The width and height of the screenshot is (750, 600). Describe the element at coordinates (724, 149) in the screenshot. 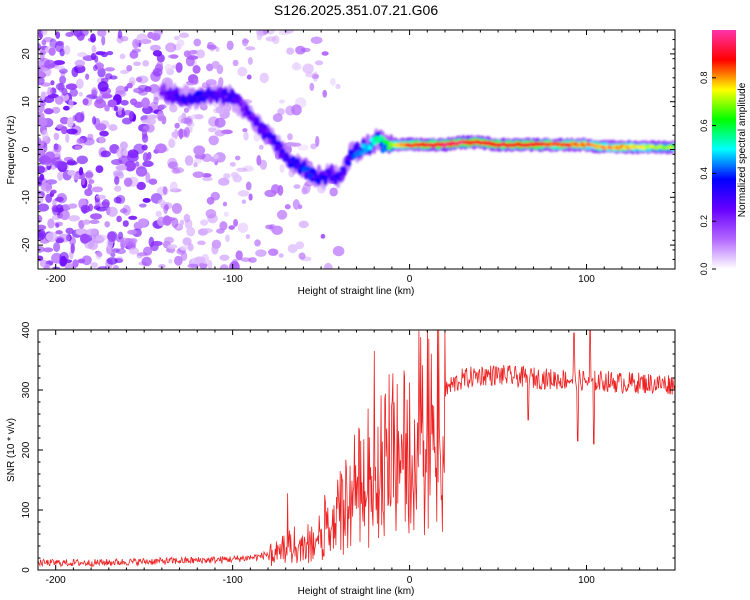

I see `colorbar-gradient` at that location.